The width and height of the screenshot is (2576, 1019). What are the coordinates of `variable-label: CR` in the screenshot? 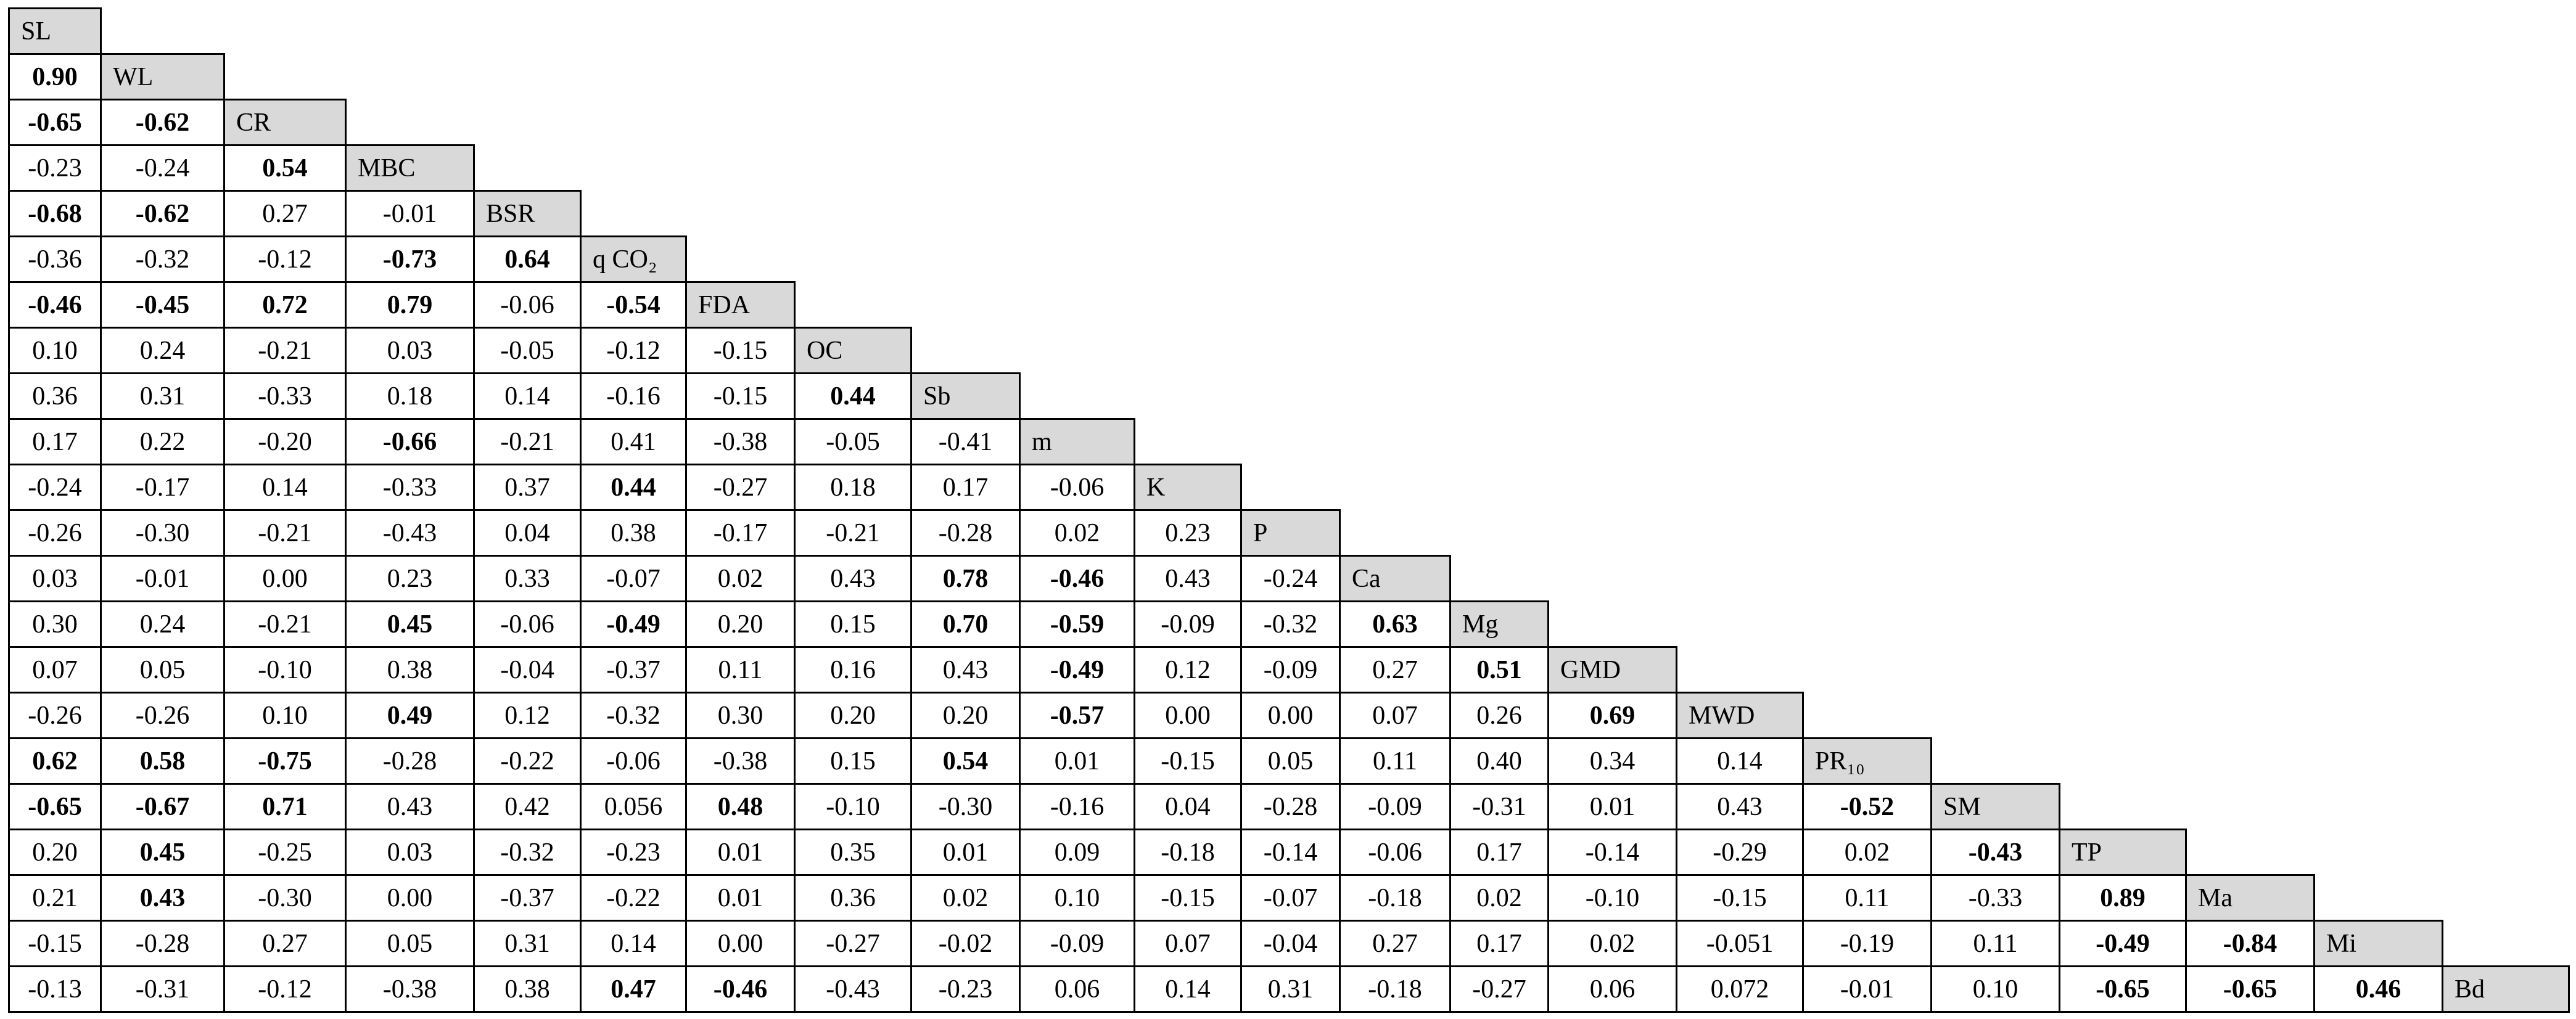 It's located at (285, 122).